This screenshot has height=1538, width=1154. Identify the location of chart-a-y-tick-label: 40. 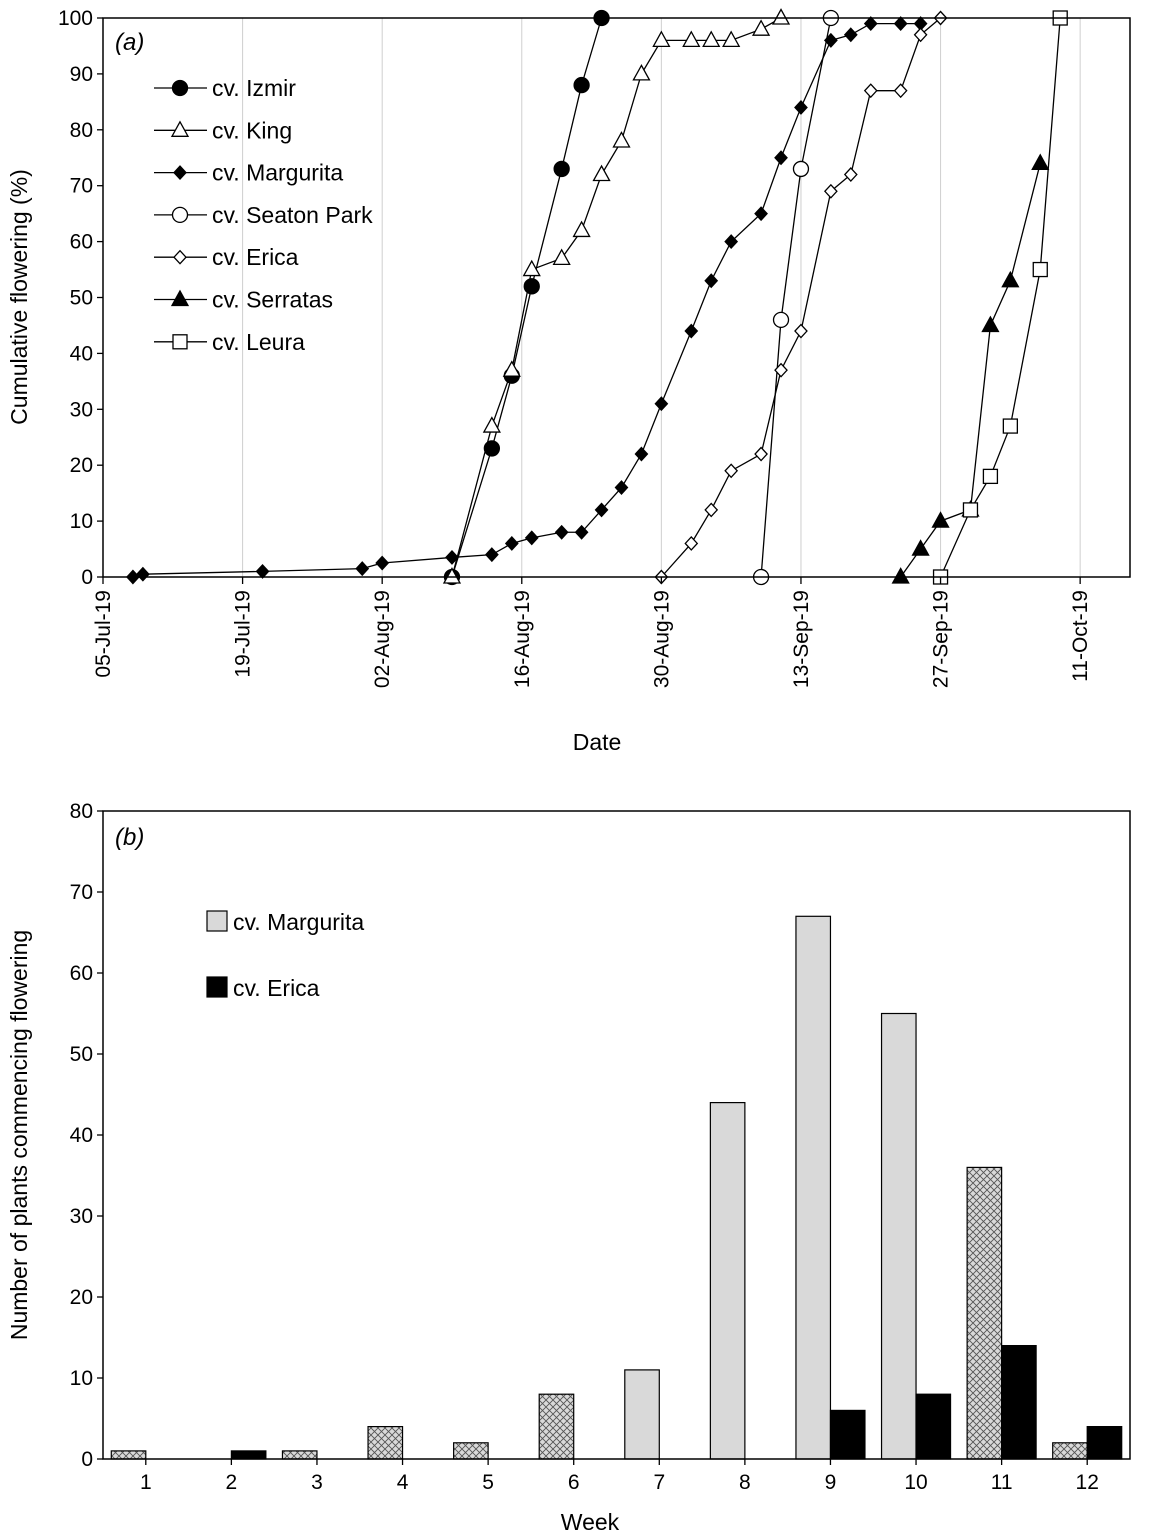
(81, 353).